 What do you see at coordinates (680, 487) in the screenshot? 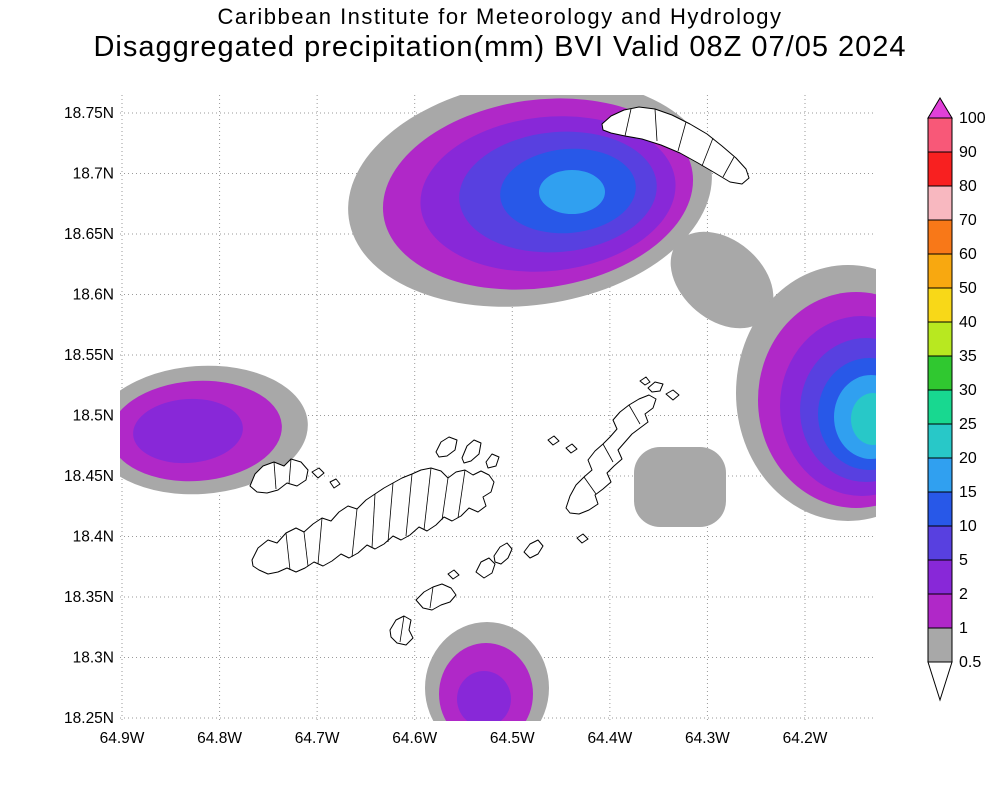
I see `precip-contour-central-gray-cell-0.5mm` at bounding box center [680, 487].